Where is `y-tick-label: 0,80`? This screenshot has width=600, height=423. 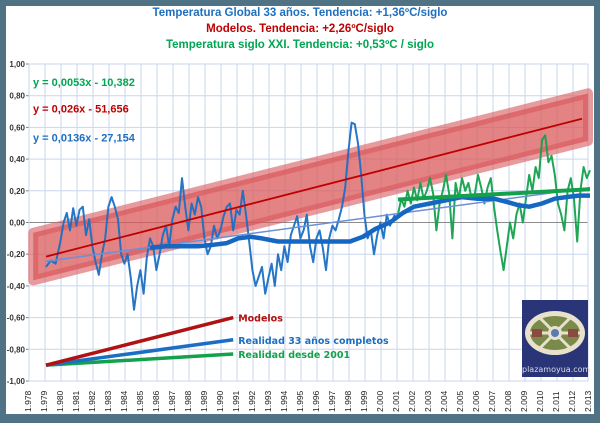 y-tick-label: 0,80 is located at coordinates (17, 96).